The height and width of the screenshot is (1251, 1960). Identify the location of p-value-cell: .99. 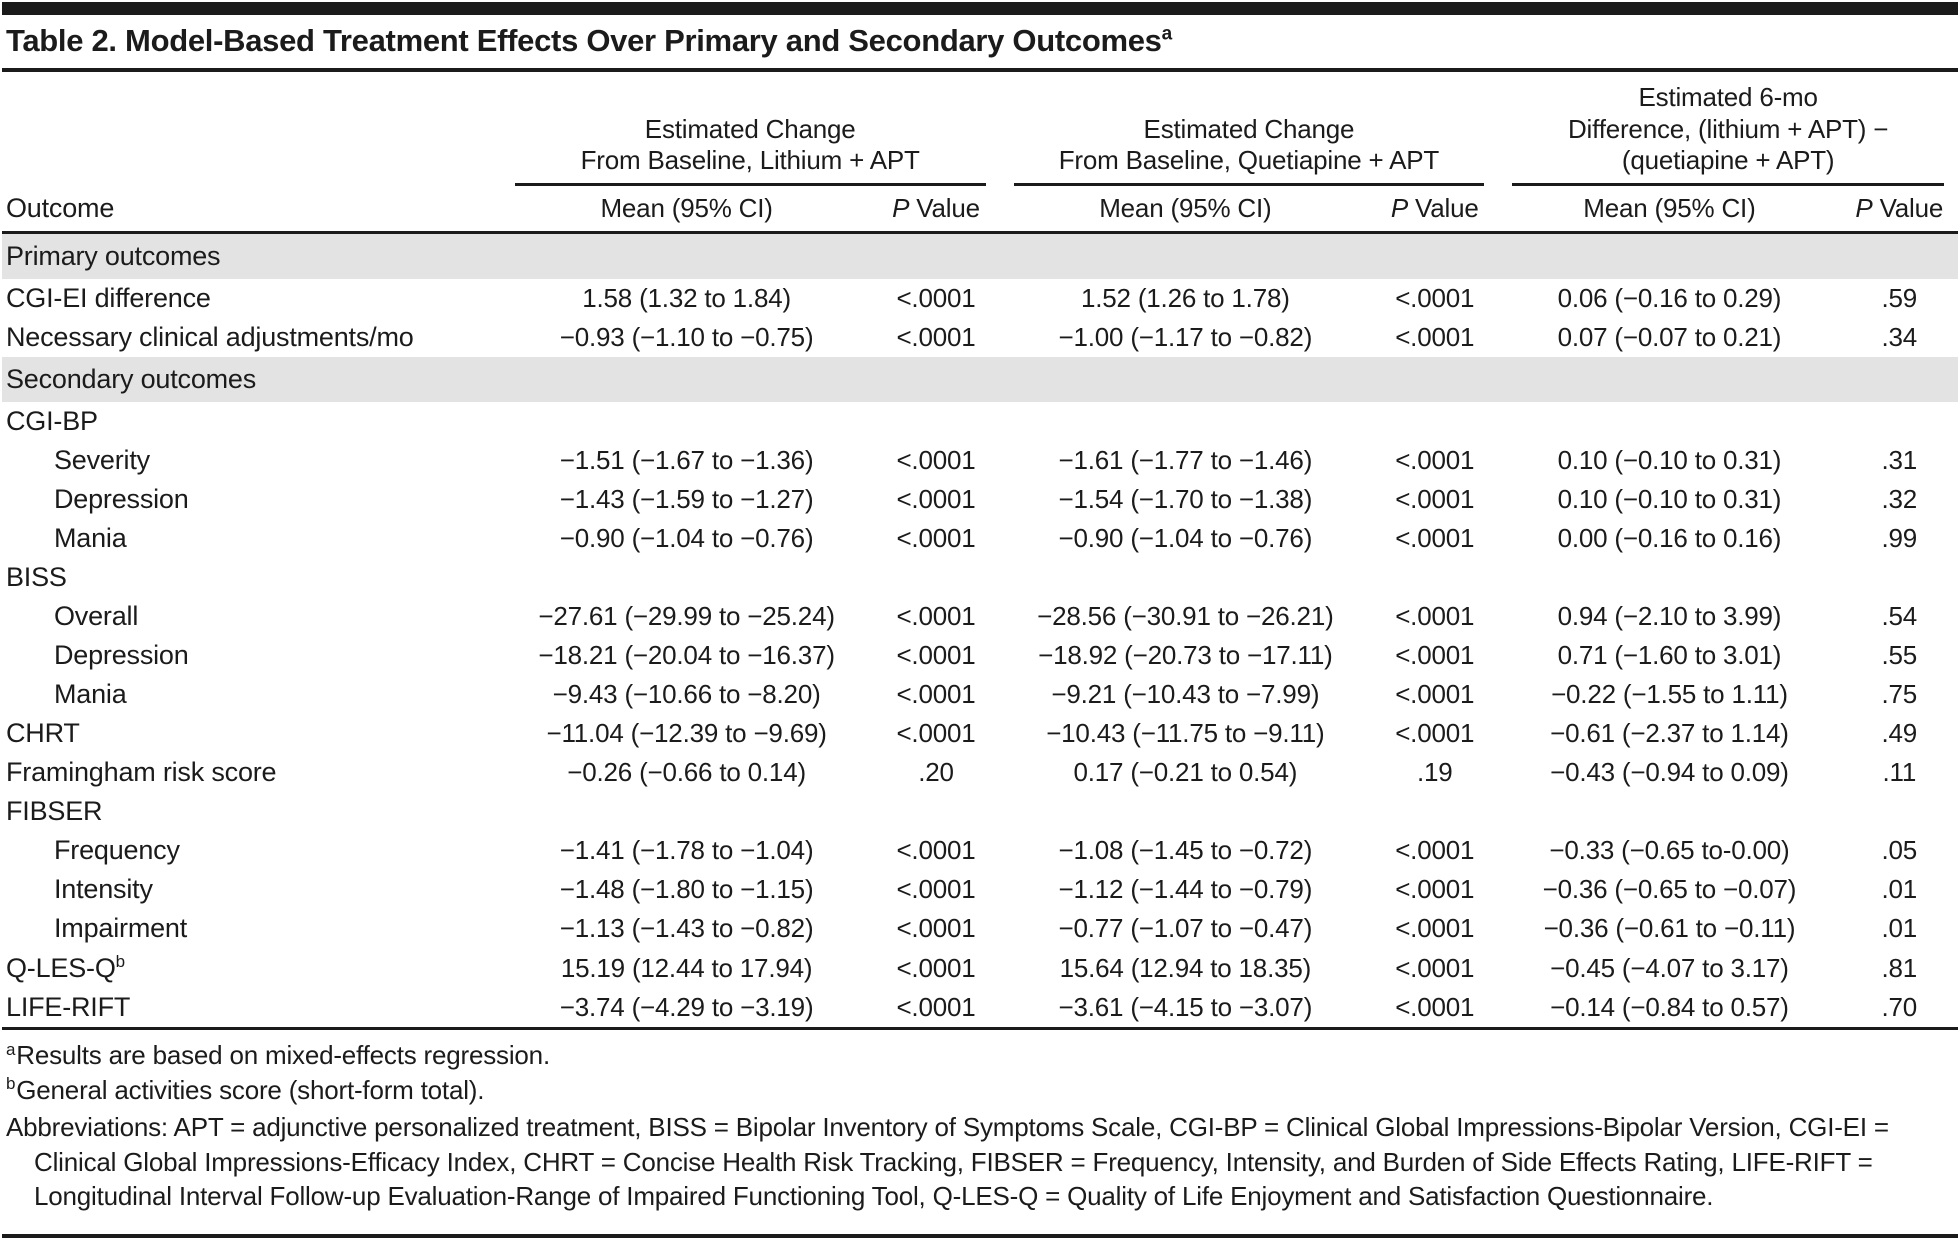
(1899, 538).